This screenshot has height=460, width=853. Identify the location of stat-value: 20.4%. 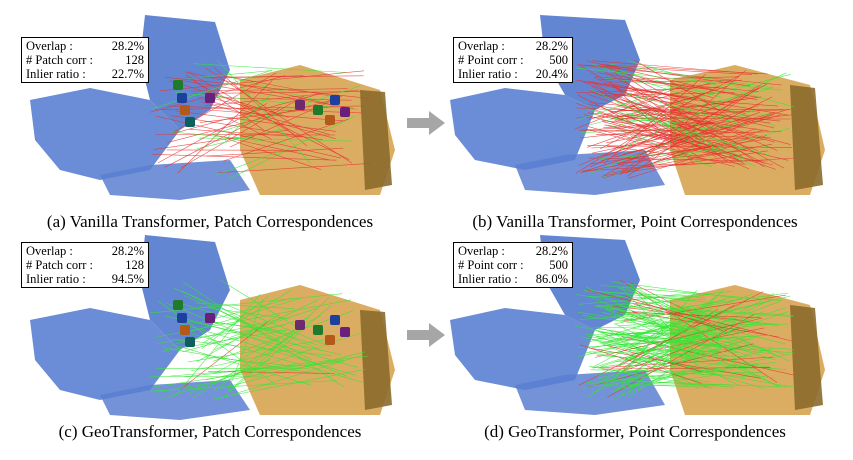
(551, 74).